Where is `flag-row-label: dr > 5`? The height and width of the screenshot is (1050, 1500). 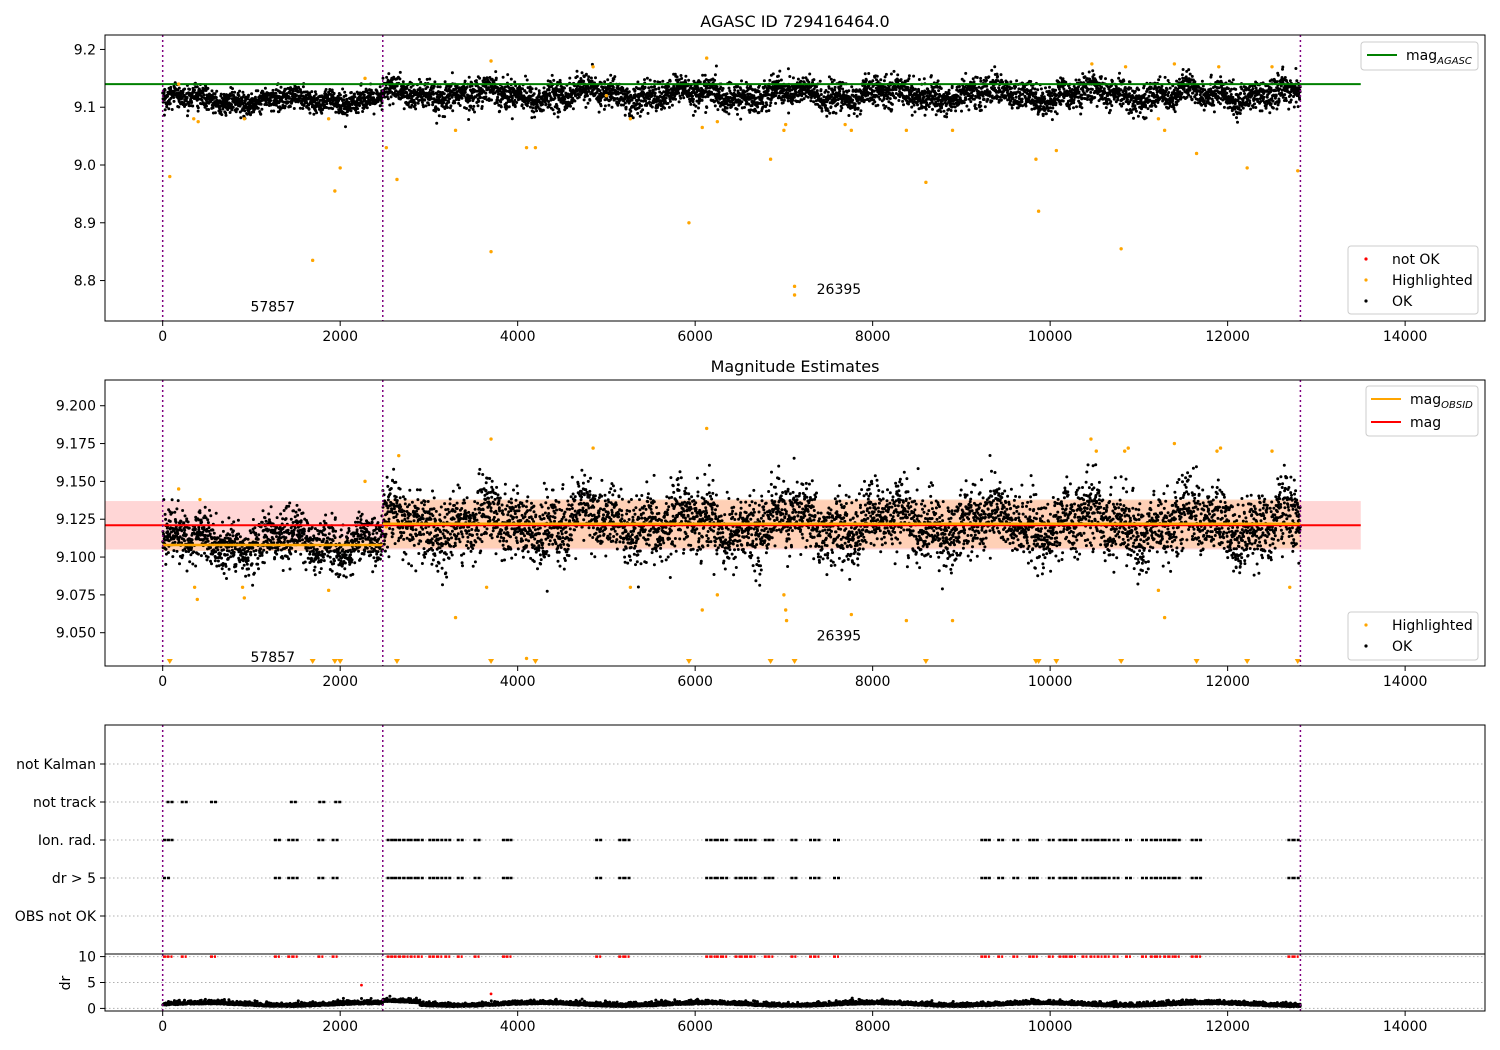
flag-row-label: dr > 5 is located at coordinates (74, 879).